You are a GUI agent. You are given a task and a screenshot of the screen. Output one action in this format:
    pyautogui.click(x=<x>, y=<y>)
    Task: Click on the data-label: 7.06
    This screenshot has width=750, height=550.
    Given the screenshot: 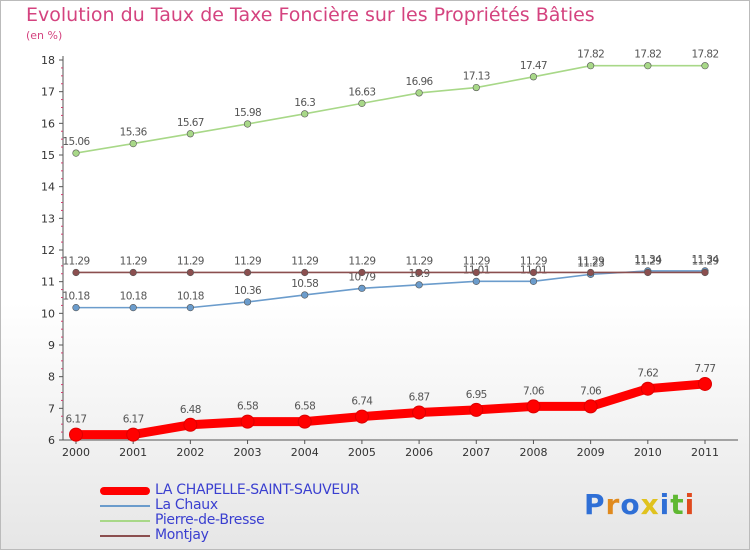 What is the action you would take?
    pyautogui.click(x=534, y=391)
    